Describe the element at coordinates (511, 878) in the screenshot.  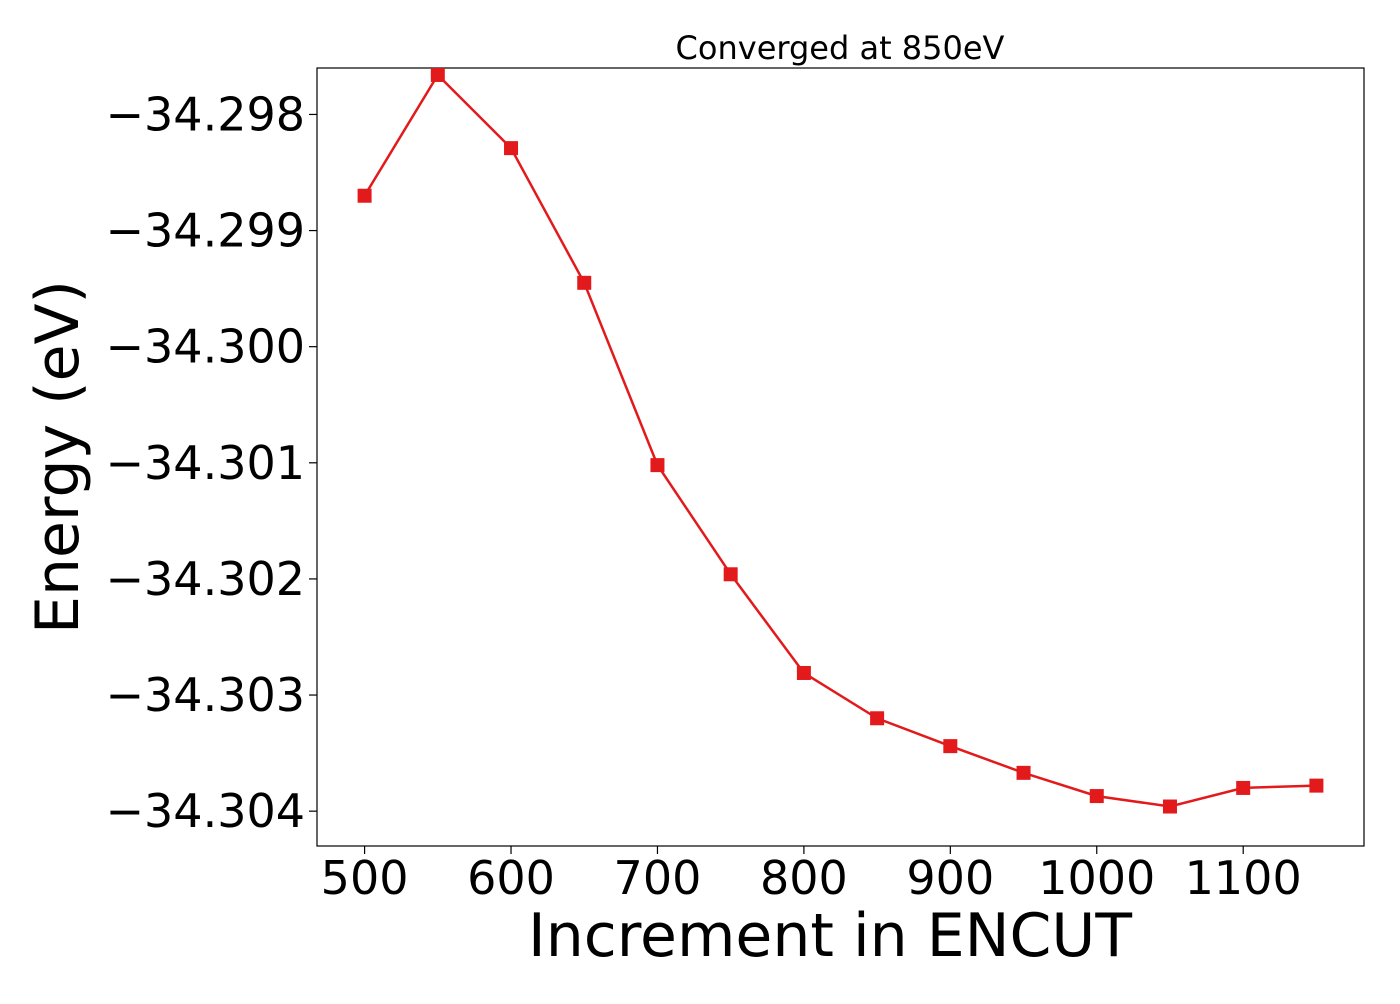
I see `x-tick-label: 600` at that location.